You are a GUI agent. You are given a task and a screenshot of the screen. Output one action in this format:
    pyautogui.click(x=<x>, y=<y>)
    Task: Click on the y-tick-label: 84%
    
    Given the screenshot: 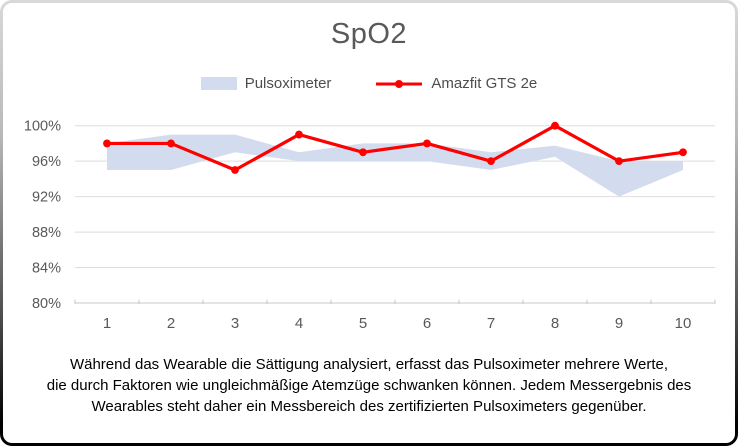 What is the action you would take?
    pyautogui.click(x=46, y=269)
    